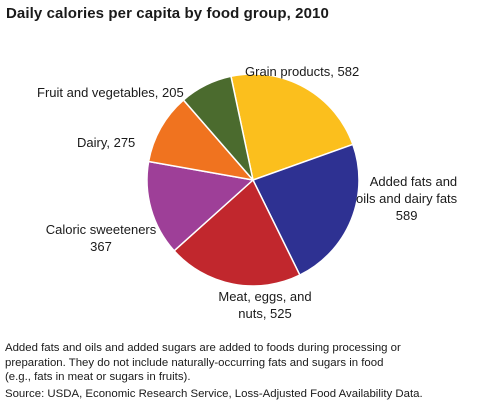  I want to click on label-added-fats: Added fats and oils and dairy fats 589, so click(406, 198).